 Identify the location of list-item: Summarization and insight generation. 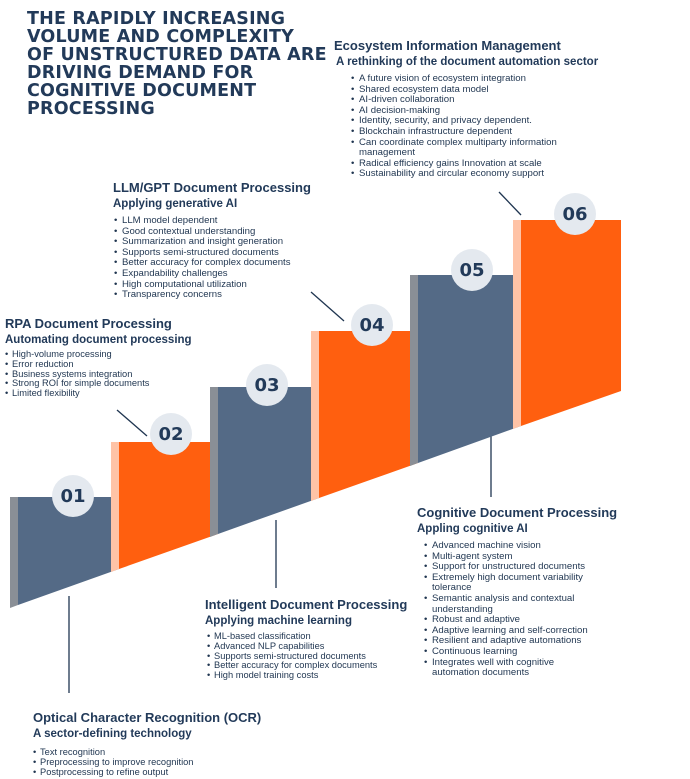
(233, 242).